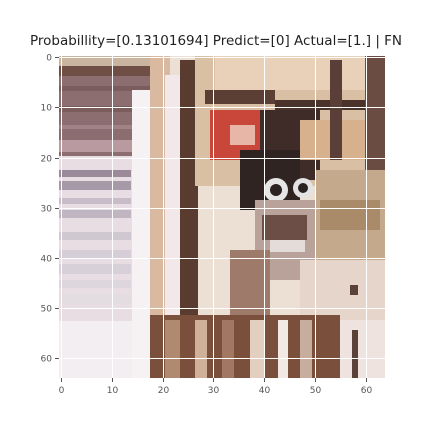 The width and height of the screenshot is (432, 432). I want to click on x-tick-label: 60, so click(367, 391).